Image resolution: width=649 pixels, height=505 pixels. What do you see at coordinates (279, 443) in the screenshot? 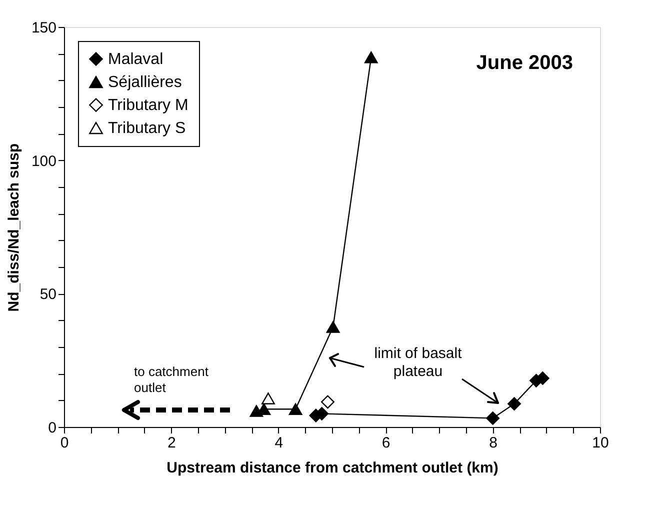
I see `x-tick-label: 4` at bounding box center [279, 443].